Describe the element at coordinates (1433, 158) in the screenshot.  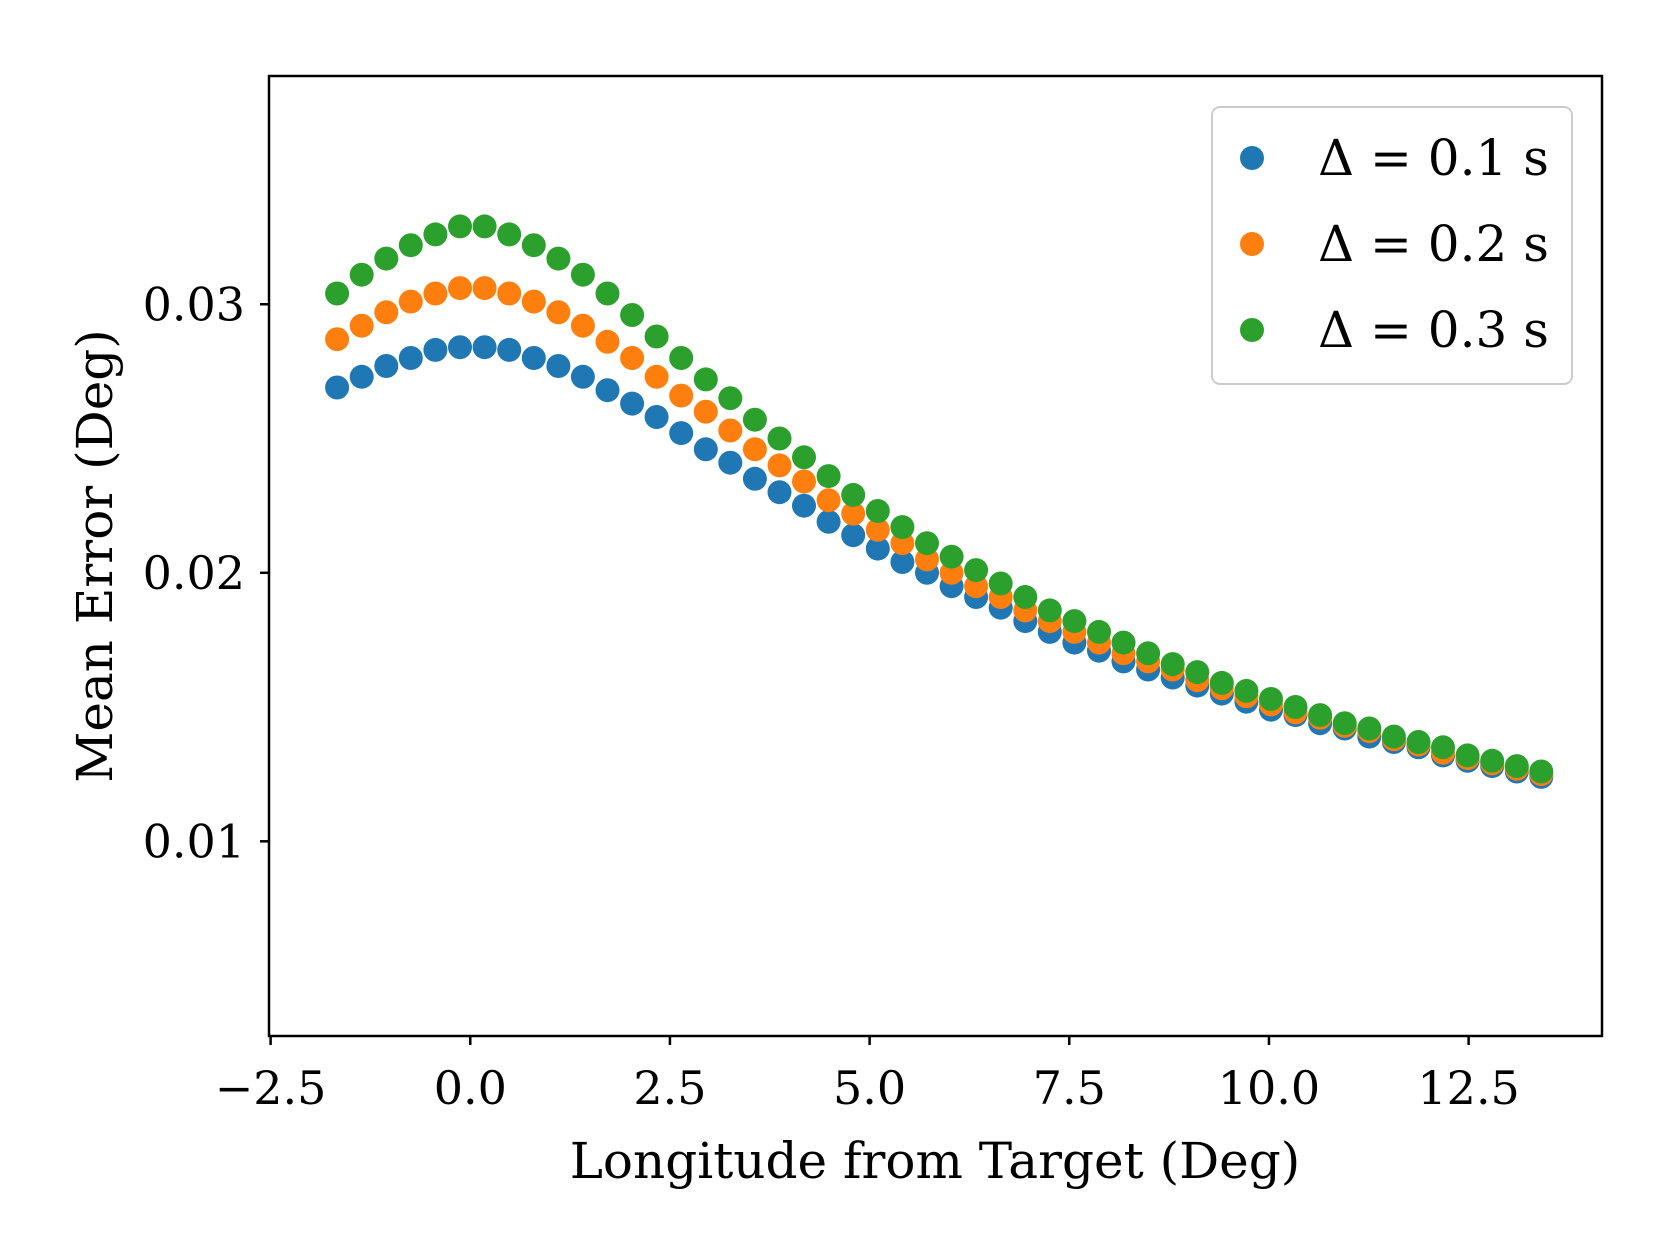
I see `legend-label: Δ = 0.1 s` at that location.